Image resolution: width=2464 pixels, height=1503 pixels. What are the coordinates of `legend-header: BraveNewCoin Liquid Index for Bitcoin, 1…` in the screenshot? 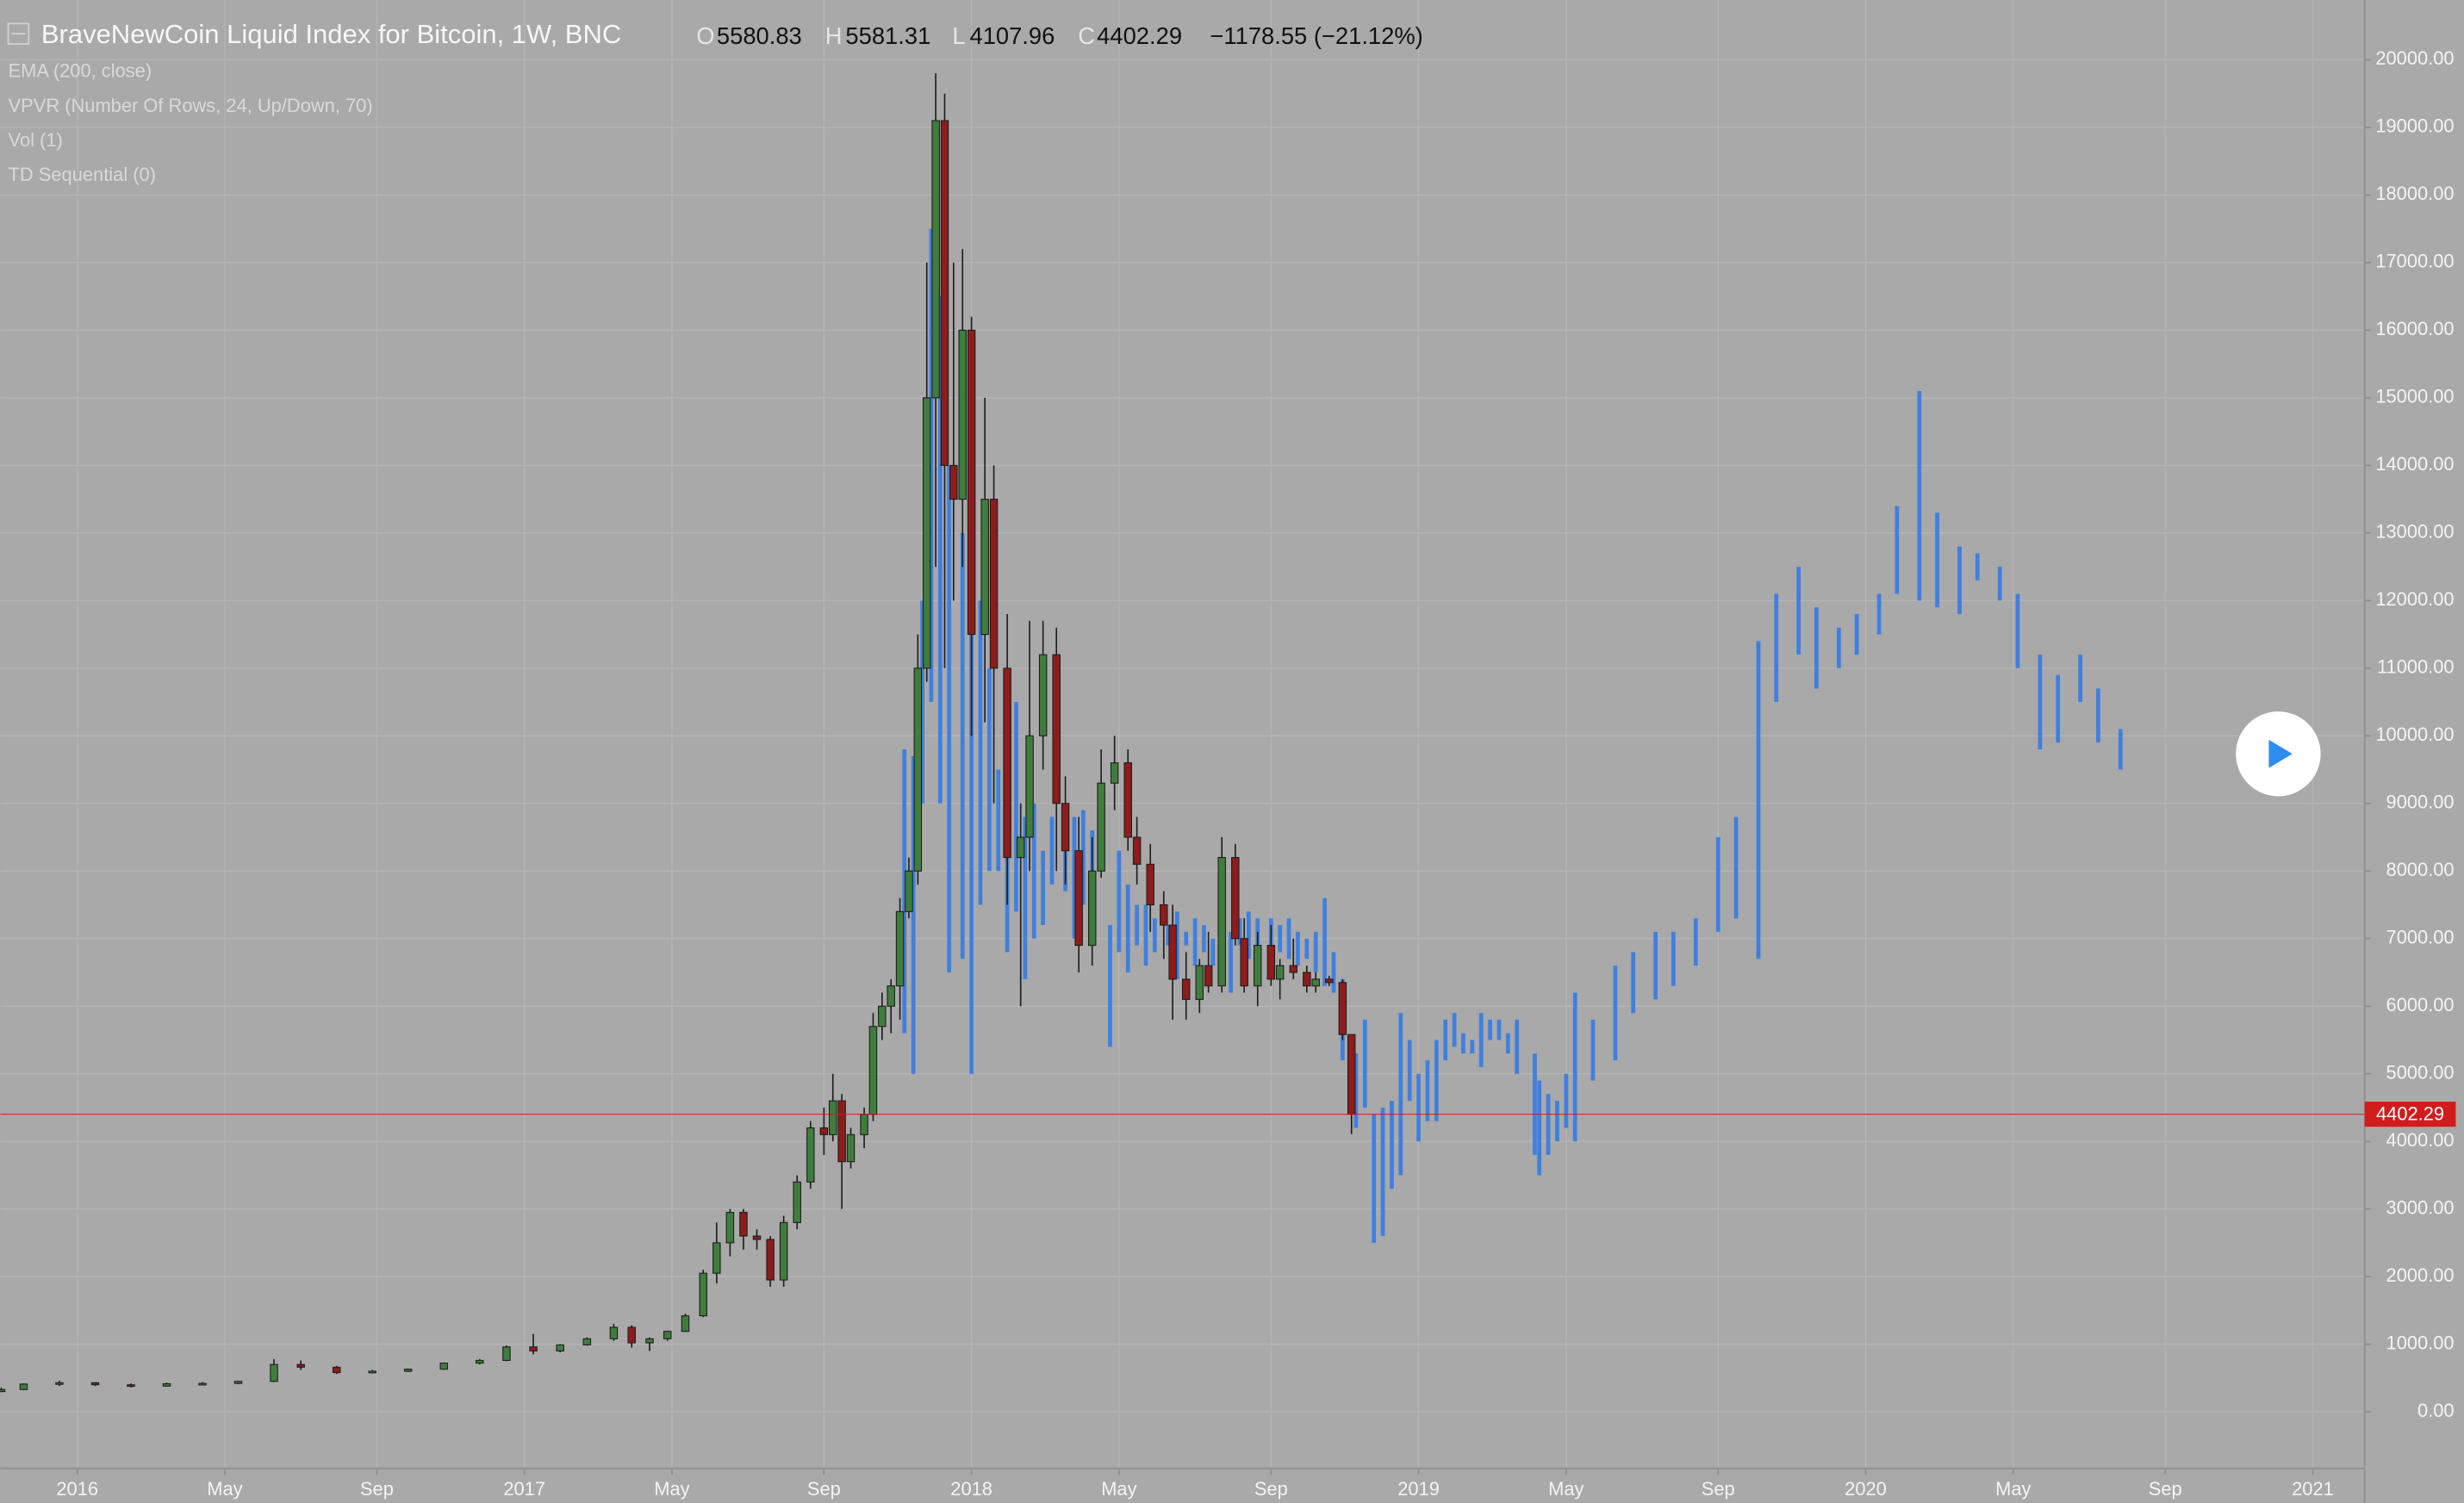 It's located at (715, 102).